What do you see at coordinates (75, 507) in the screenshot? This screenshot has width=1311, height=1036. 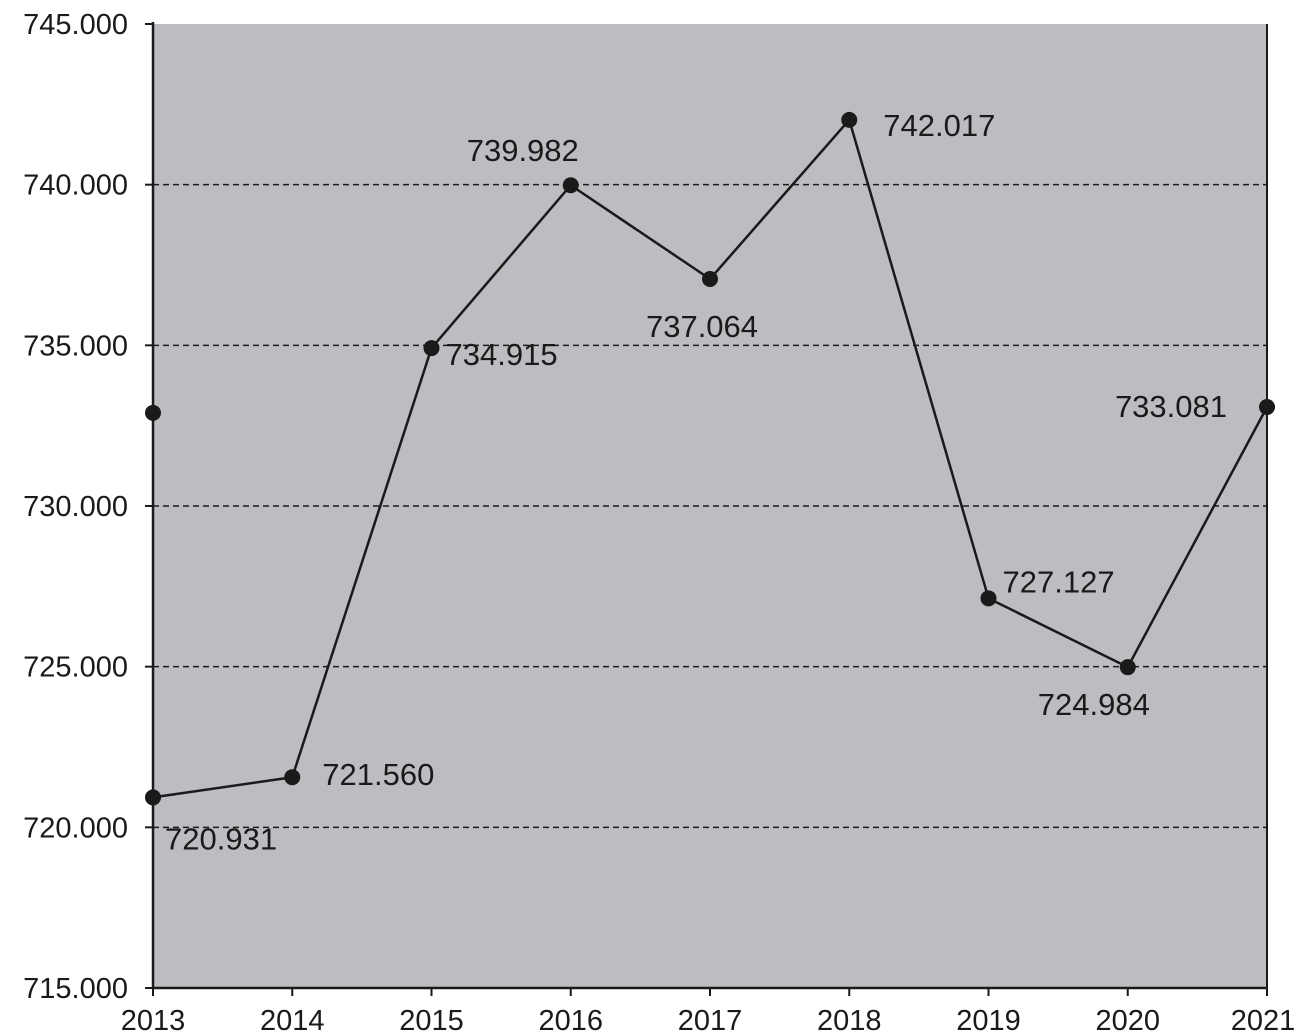 I see `y-tick-label: 730.000` at bounding box center [75, 507].